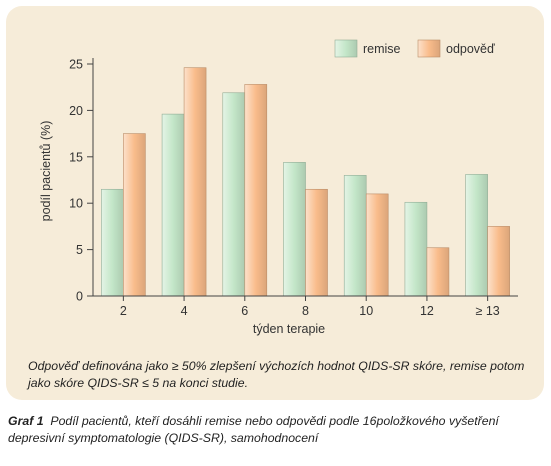 The width and height of the screenshot is (551, 466). I want to click on x-tick-label: 6, so click(244, 311).